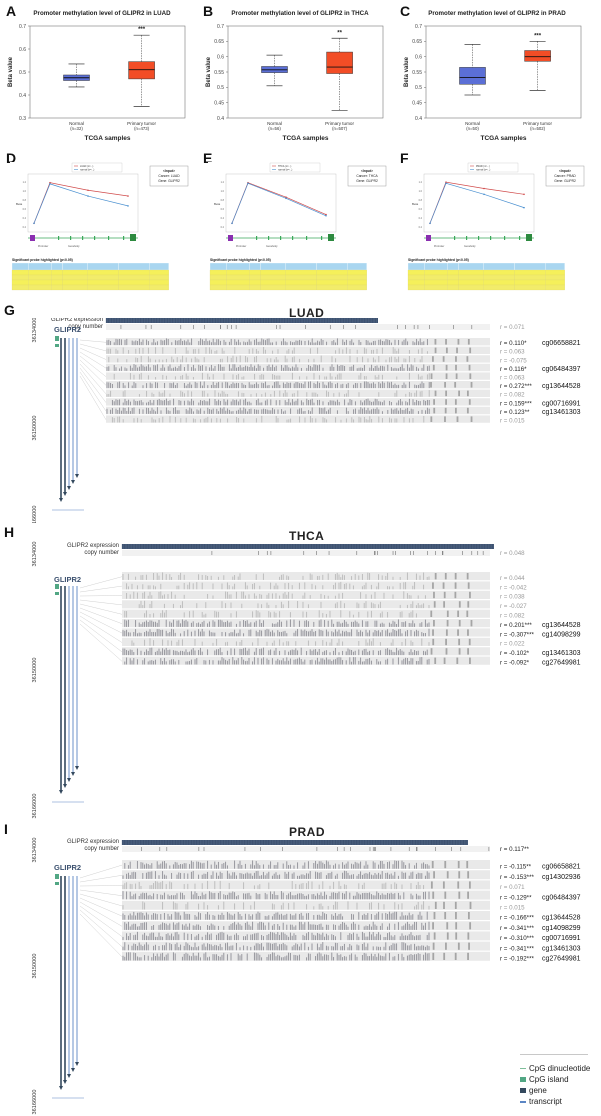  What do you see at coordinates (11, 11) in the screenshot?
I see `panel-letter-a: A` at bounding box center [11, 11].